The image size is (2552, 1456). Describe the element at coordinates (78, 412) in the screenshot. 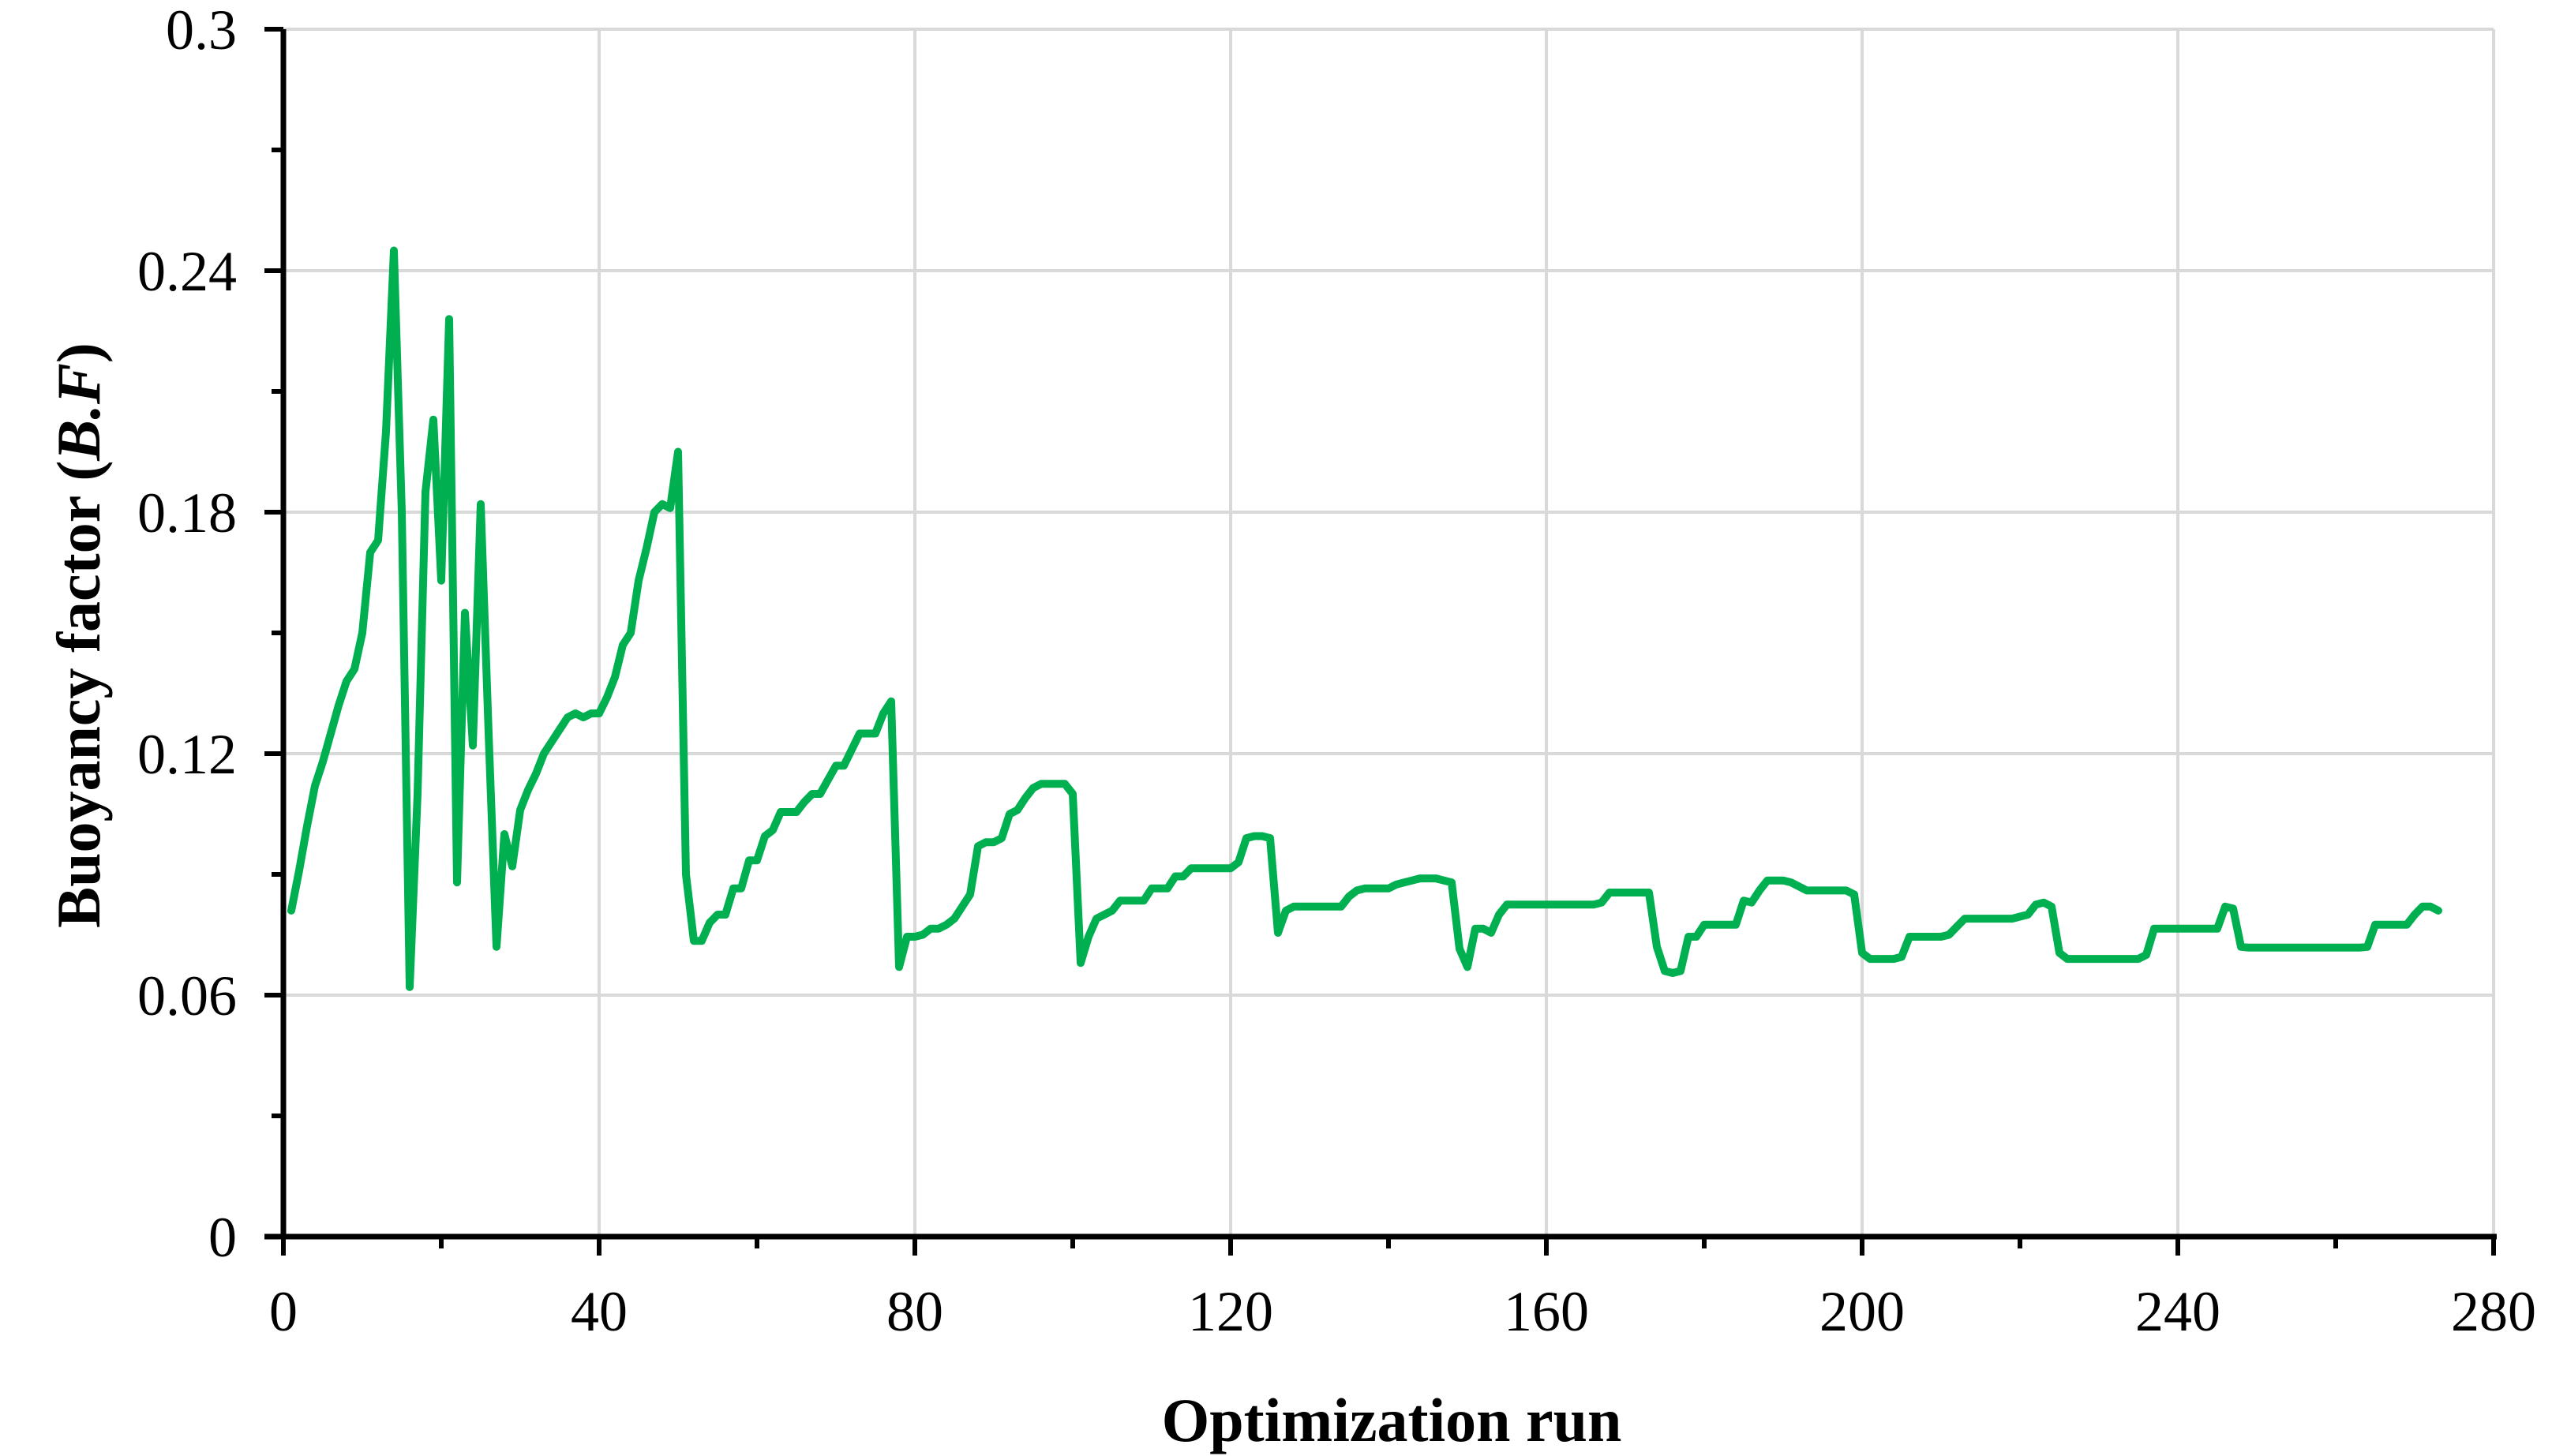

I see `y-axis-title-symbol: B.F` at that location.